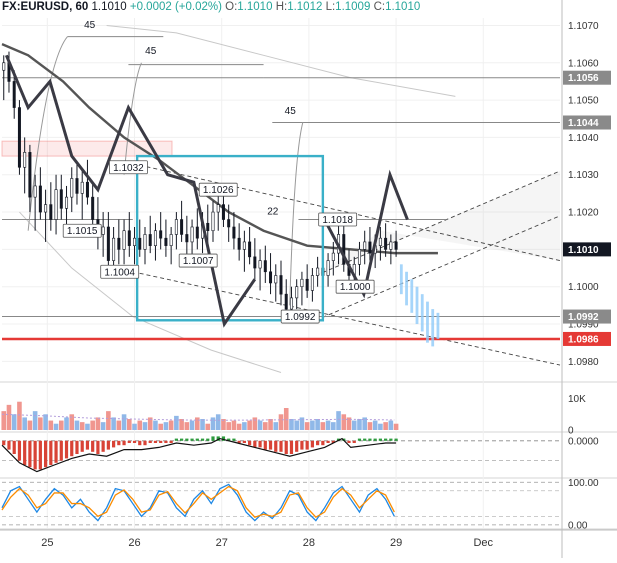 This screenshot has width=617, height=563. Describe the element at coordinates (330, 7) in the screenshot. I see `low-label: L:` at that location.